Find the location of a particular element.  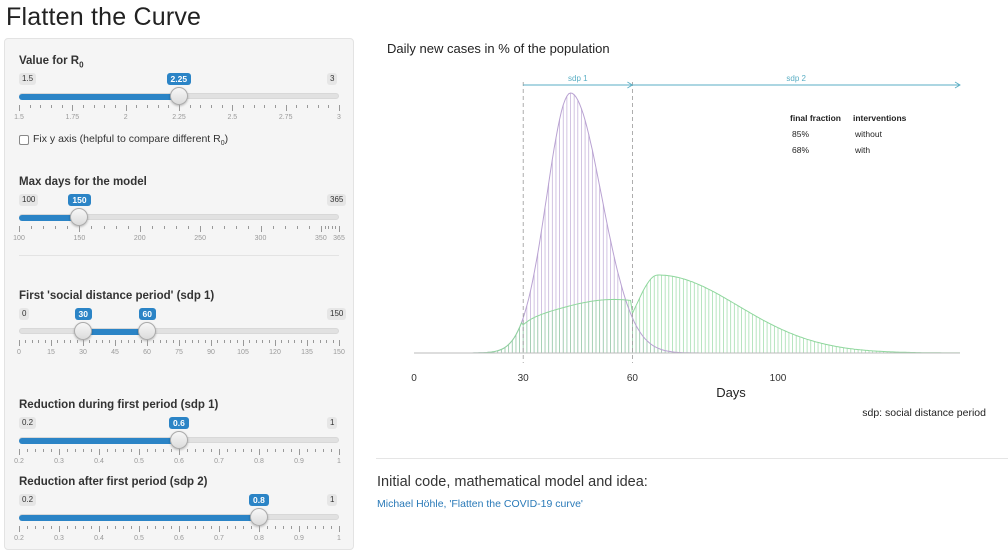

max-days-value-handle is located at coordinates (79, 217).